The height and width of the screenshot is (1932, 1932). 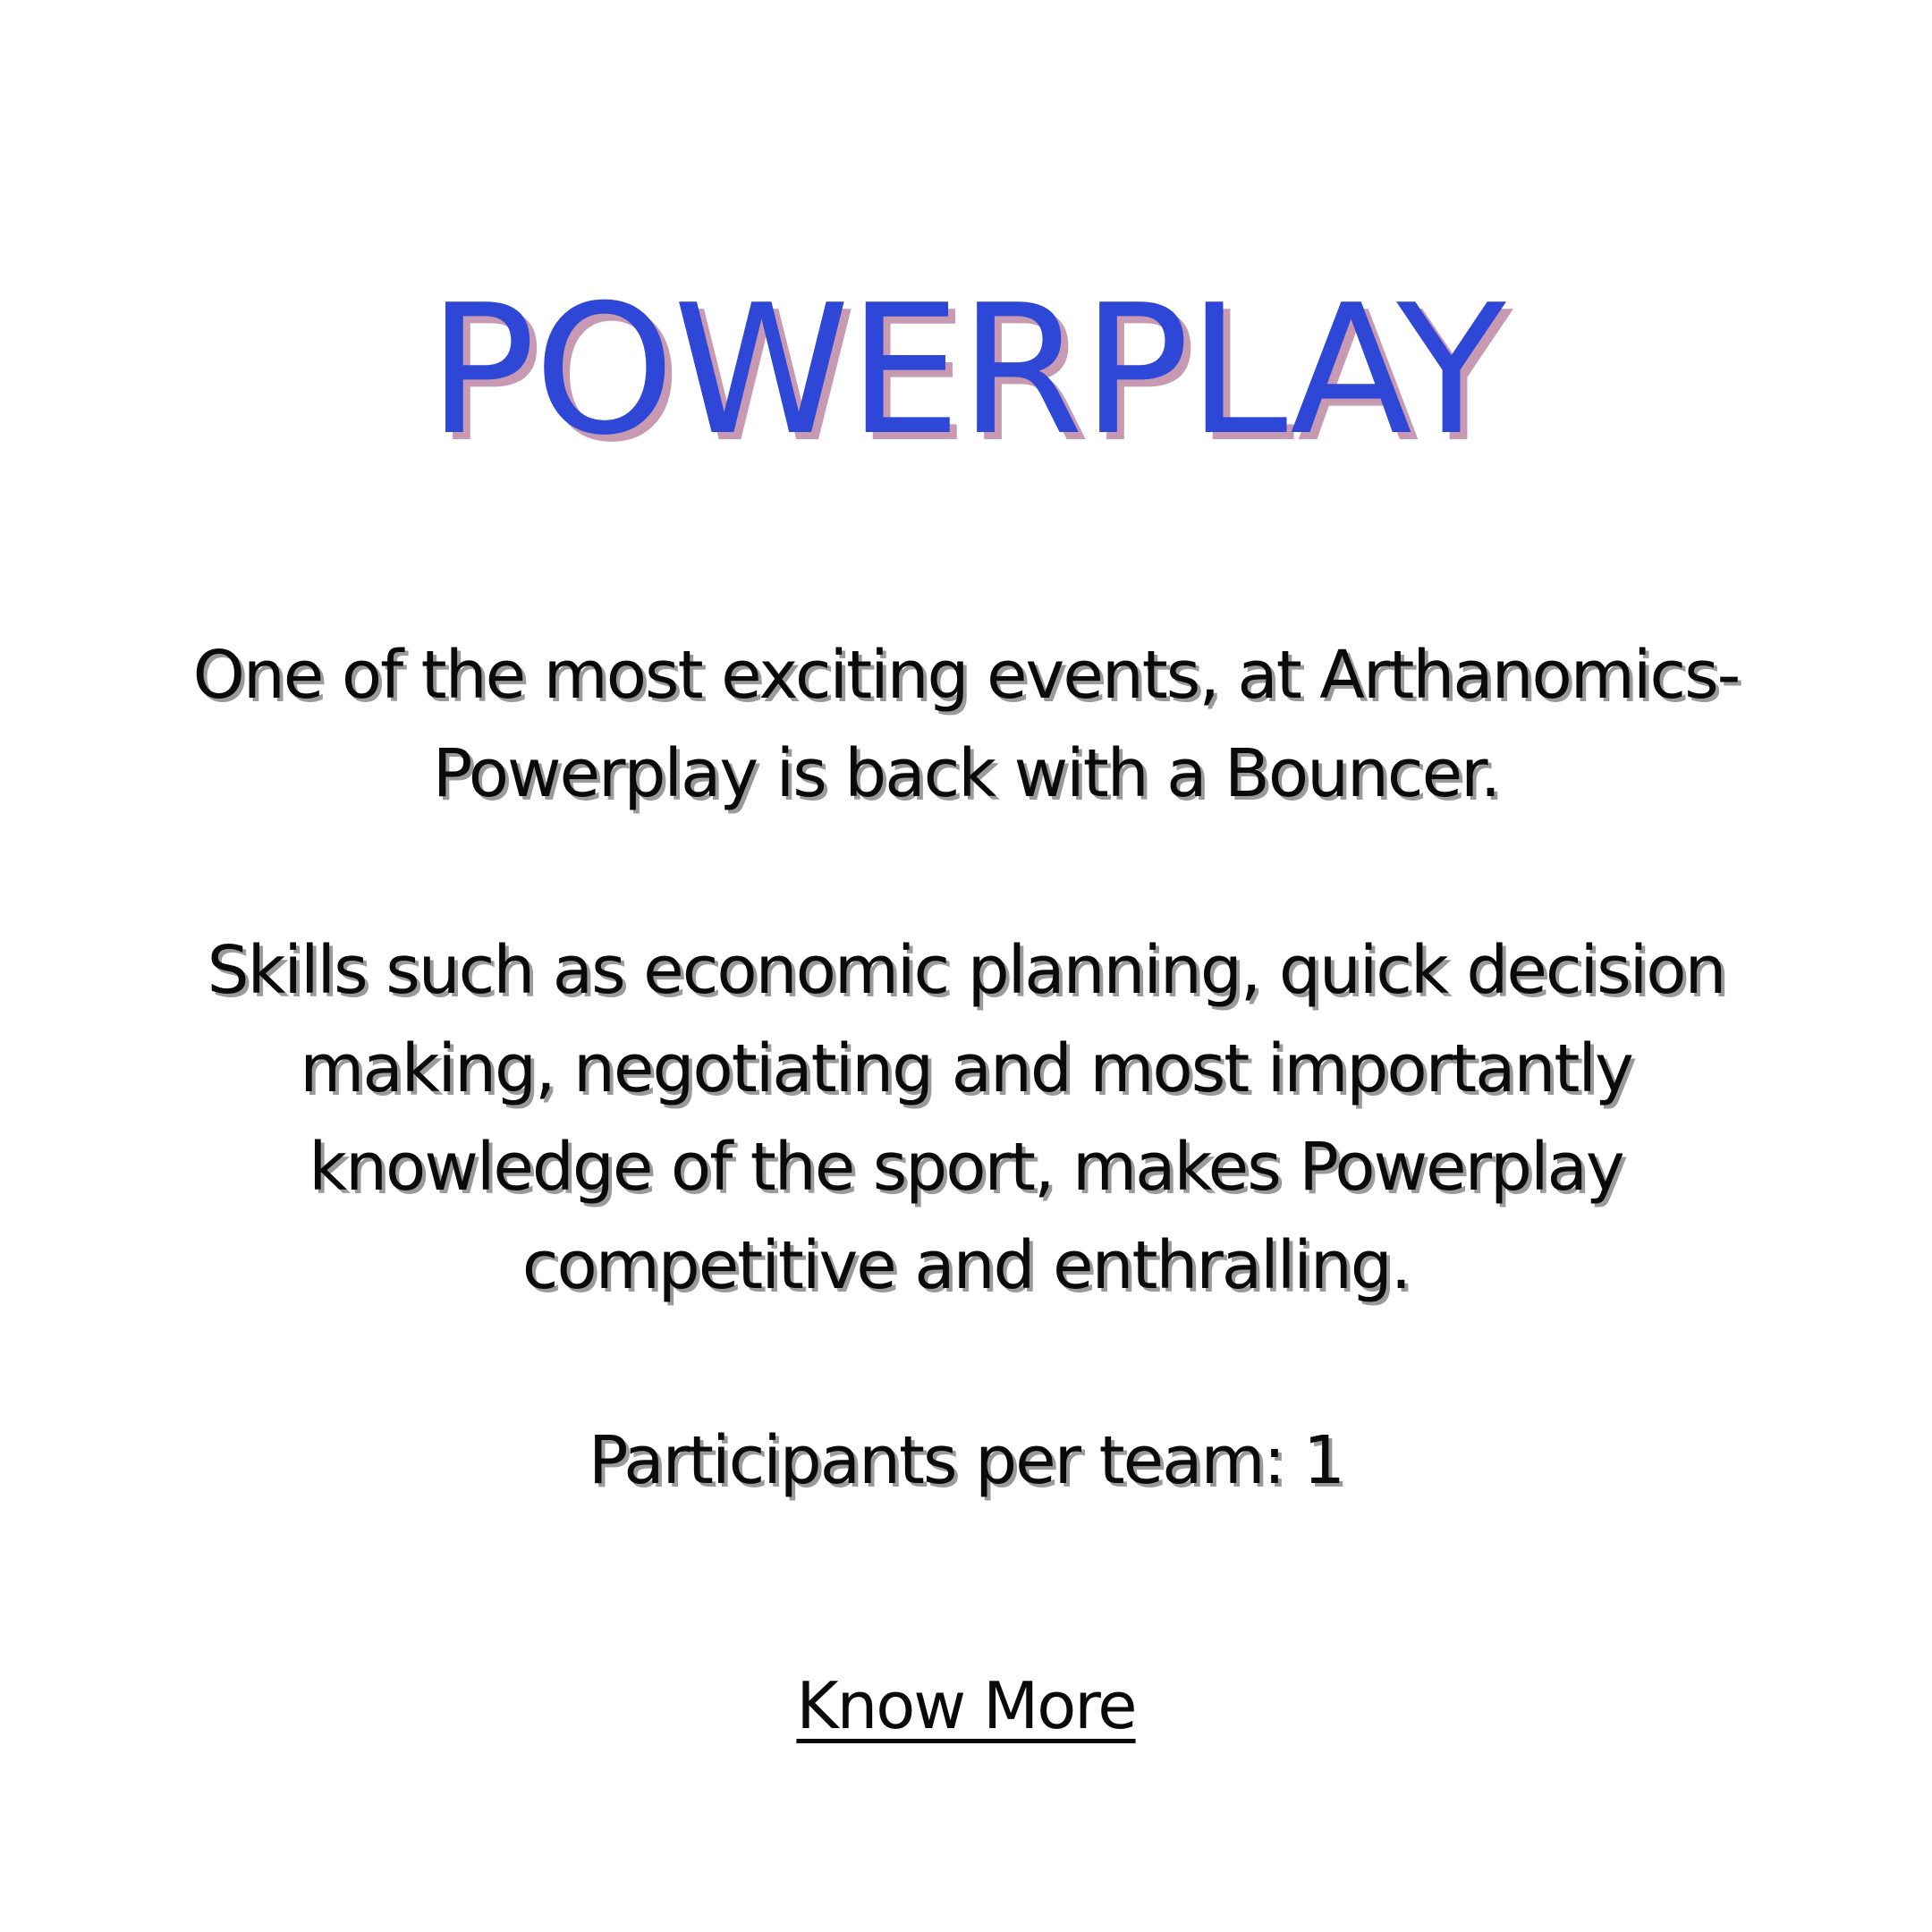 What do you see at coordinates (966, 371) in the screenshot?
I see `event-title: POWERPLAY` at bounding box center [966, 371].